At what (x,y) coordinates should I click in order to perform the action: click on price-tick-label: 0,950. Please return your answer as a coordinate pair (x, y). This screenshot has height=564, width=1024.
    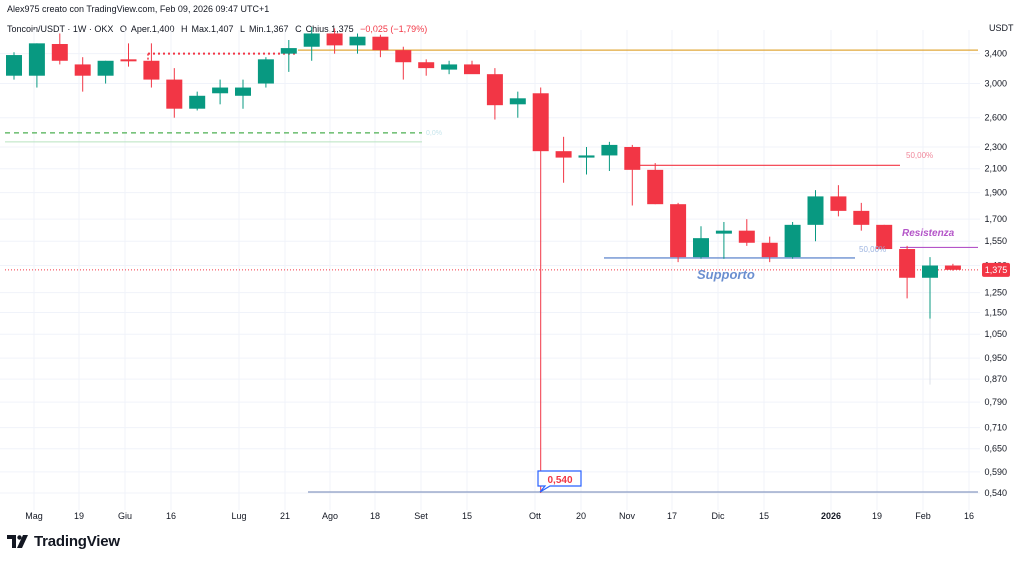
    Looking at the image, I should click on (995, 358).